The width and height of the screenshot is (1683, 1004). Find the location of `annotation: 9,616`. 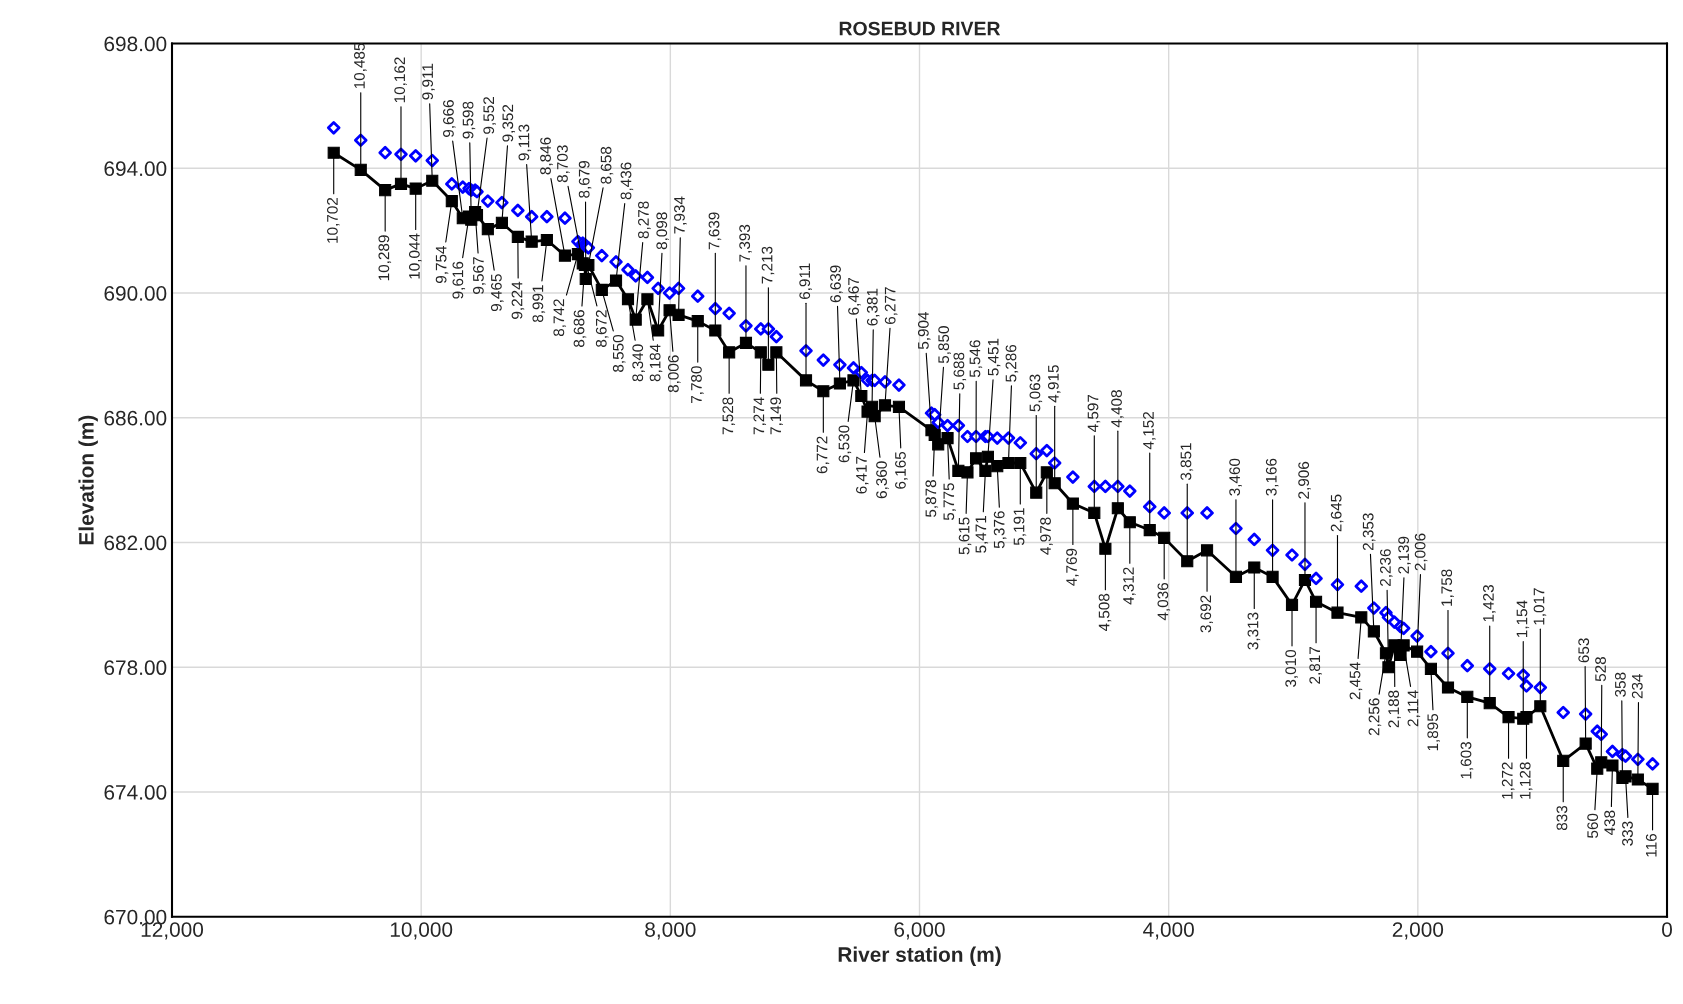

annotation: 9,616 is located at coordinates (459, 280).